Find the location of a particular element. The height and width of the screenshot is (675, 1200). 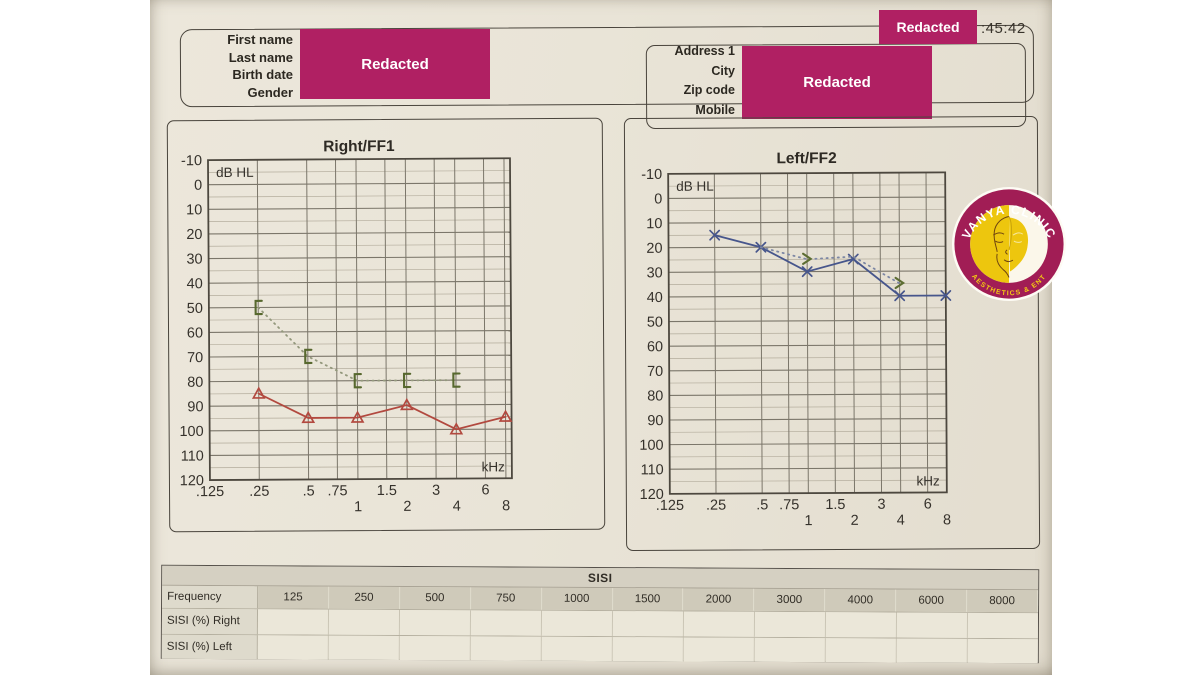

sisi-frequency-value: 8000 is located at coordinates (1003, 601).